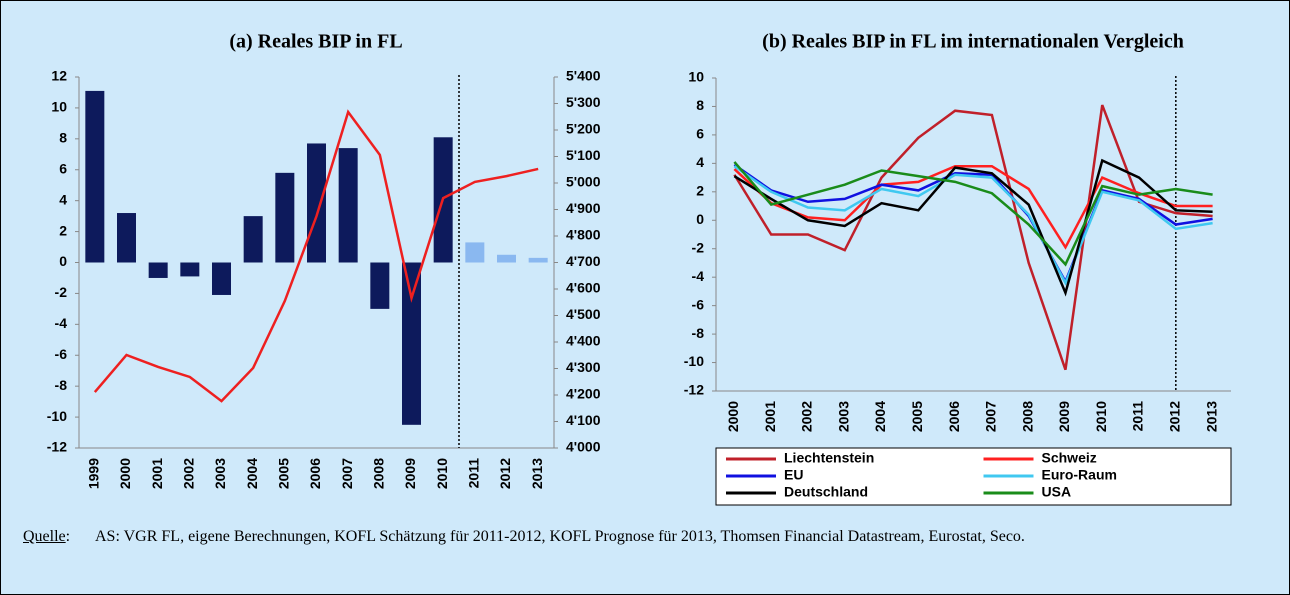 The height and width of the screenshot is (595, 1290). I want to click on y2-tick-label: 4'200, so click(583, 394).